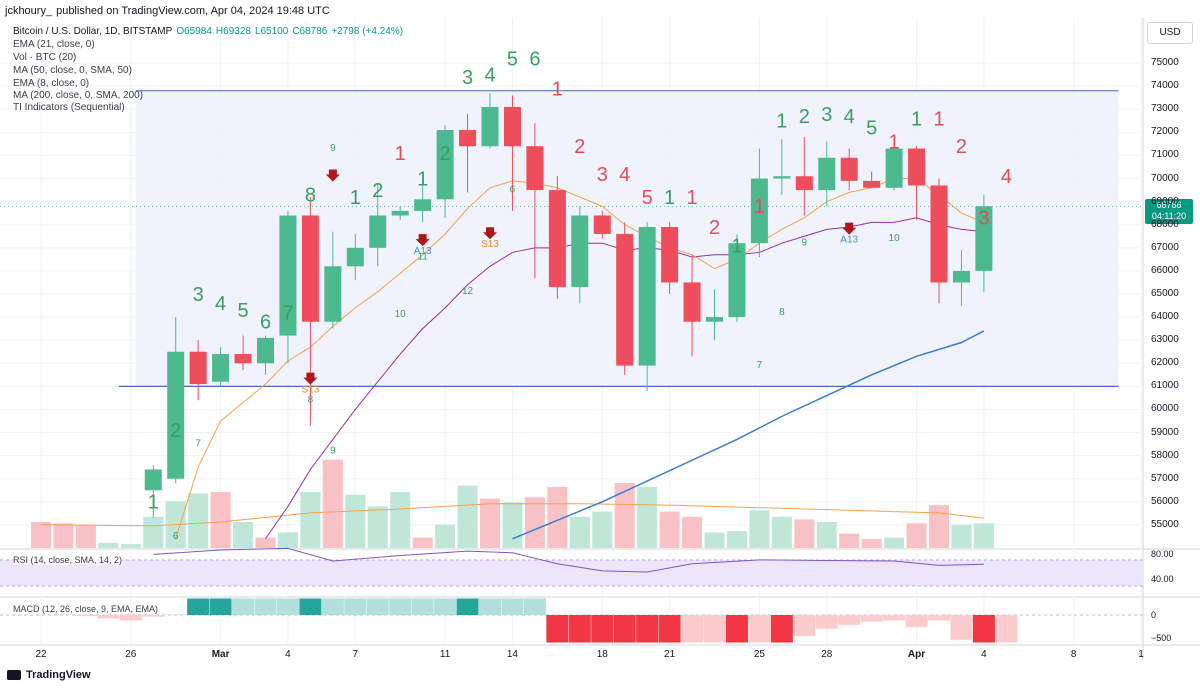 The width and height of the screenshot is (1200, 689). What do you see at coordinates (1162, 554) in the screenshot?
I see `rsi-level-80: 80.00` at bounding box center [1162, 554].